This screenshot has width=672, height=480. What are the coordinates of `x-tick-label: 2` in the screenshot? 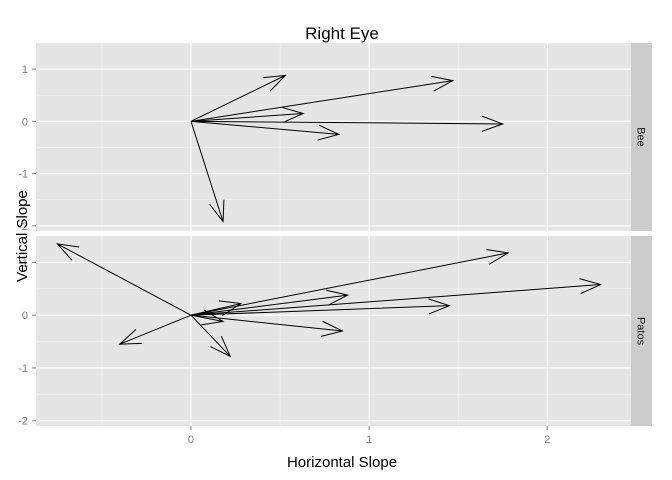 It's located at (547, 440).